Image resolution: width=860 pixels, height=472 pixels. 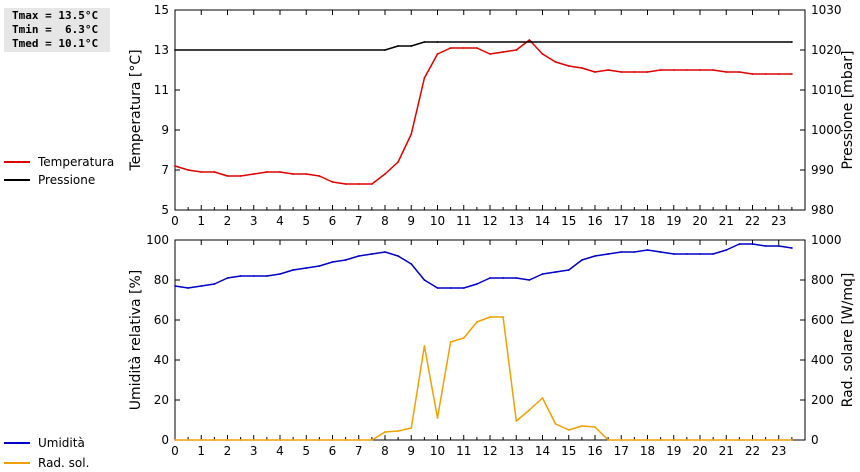 I want to click on top-y2-axis-title: Pressione [mbar], so click(x=848, y=109).